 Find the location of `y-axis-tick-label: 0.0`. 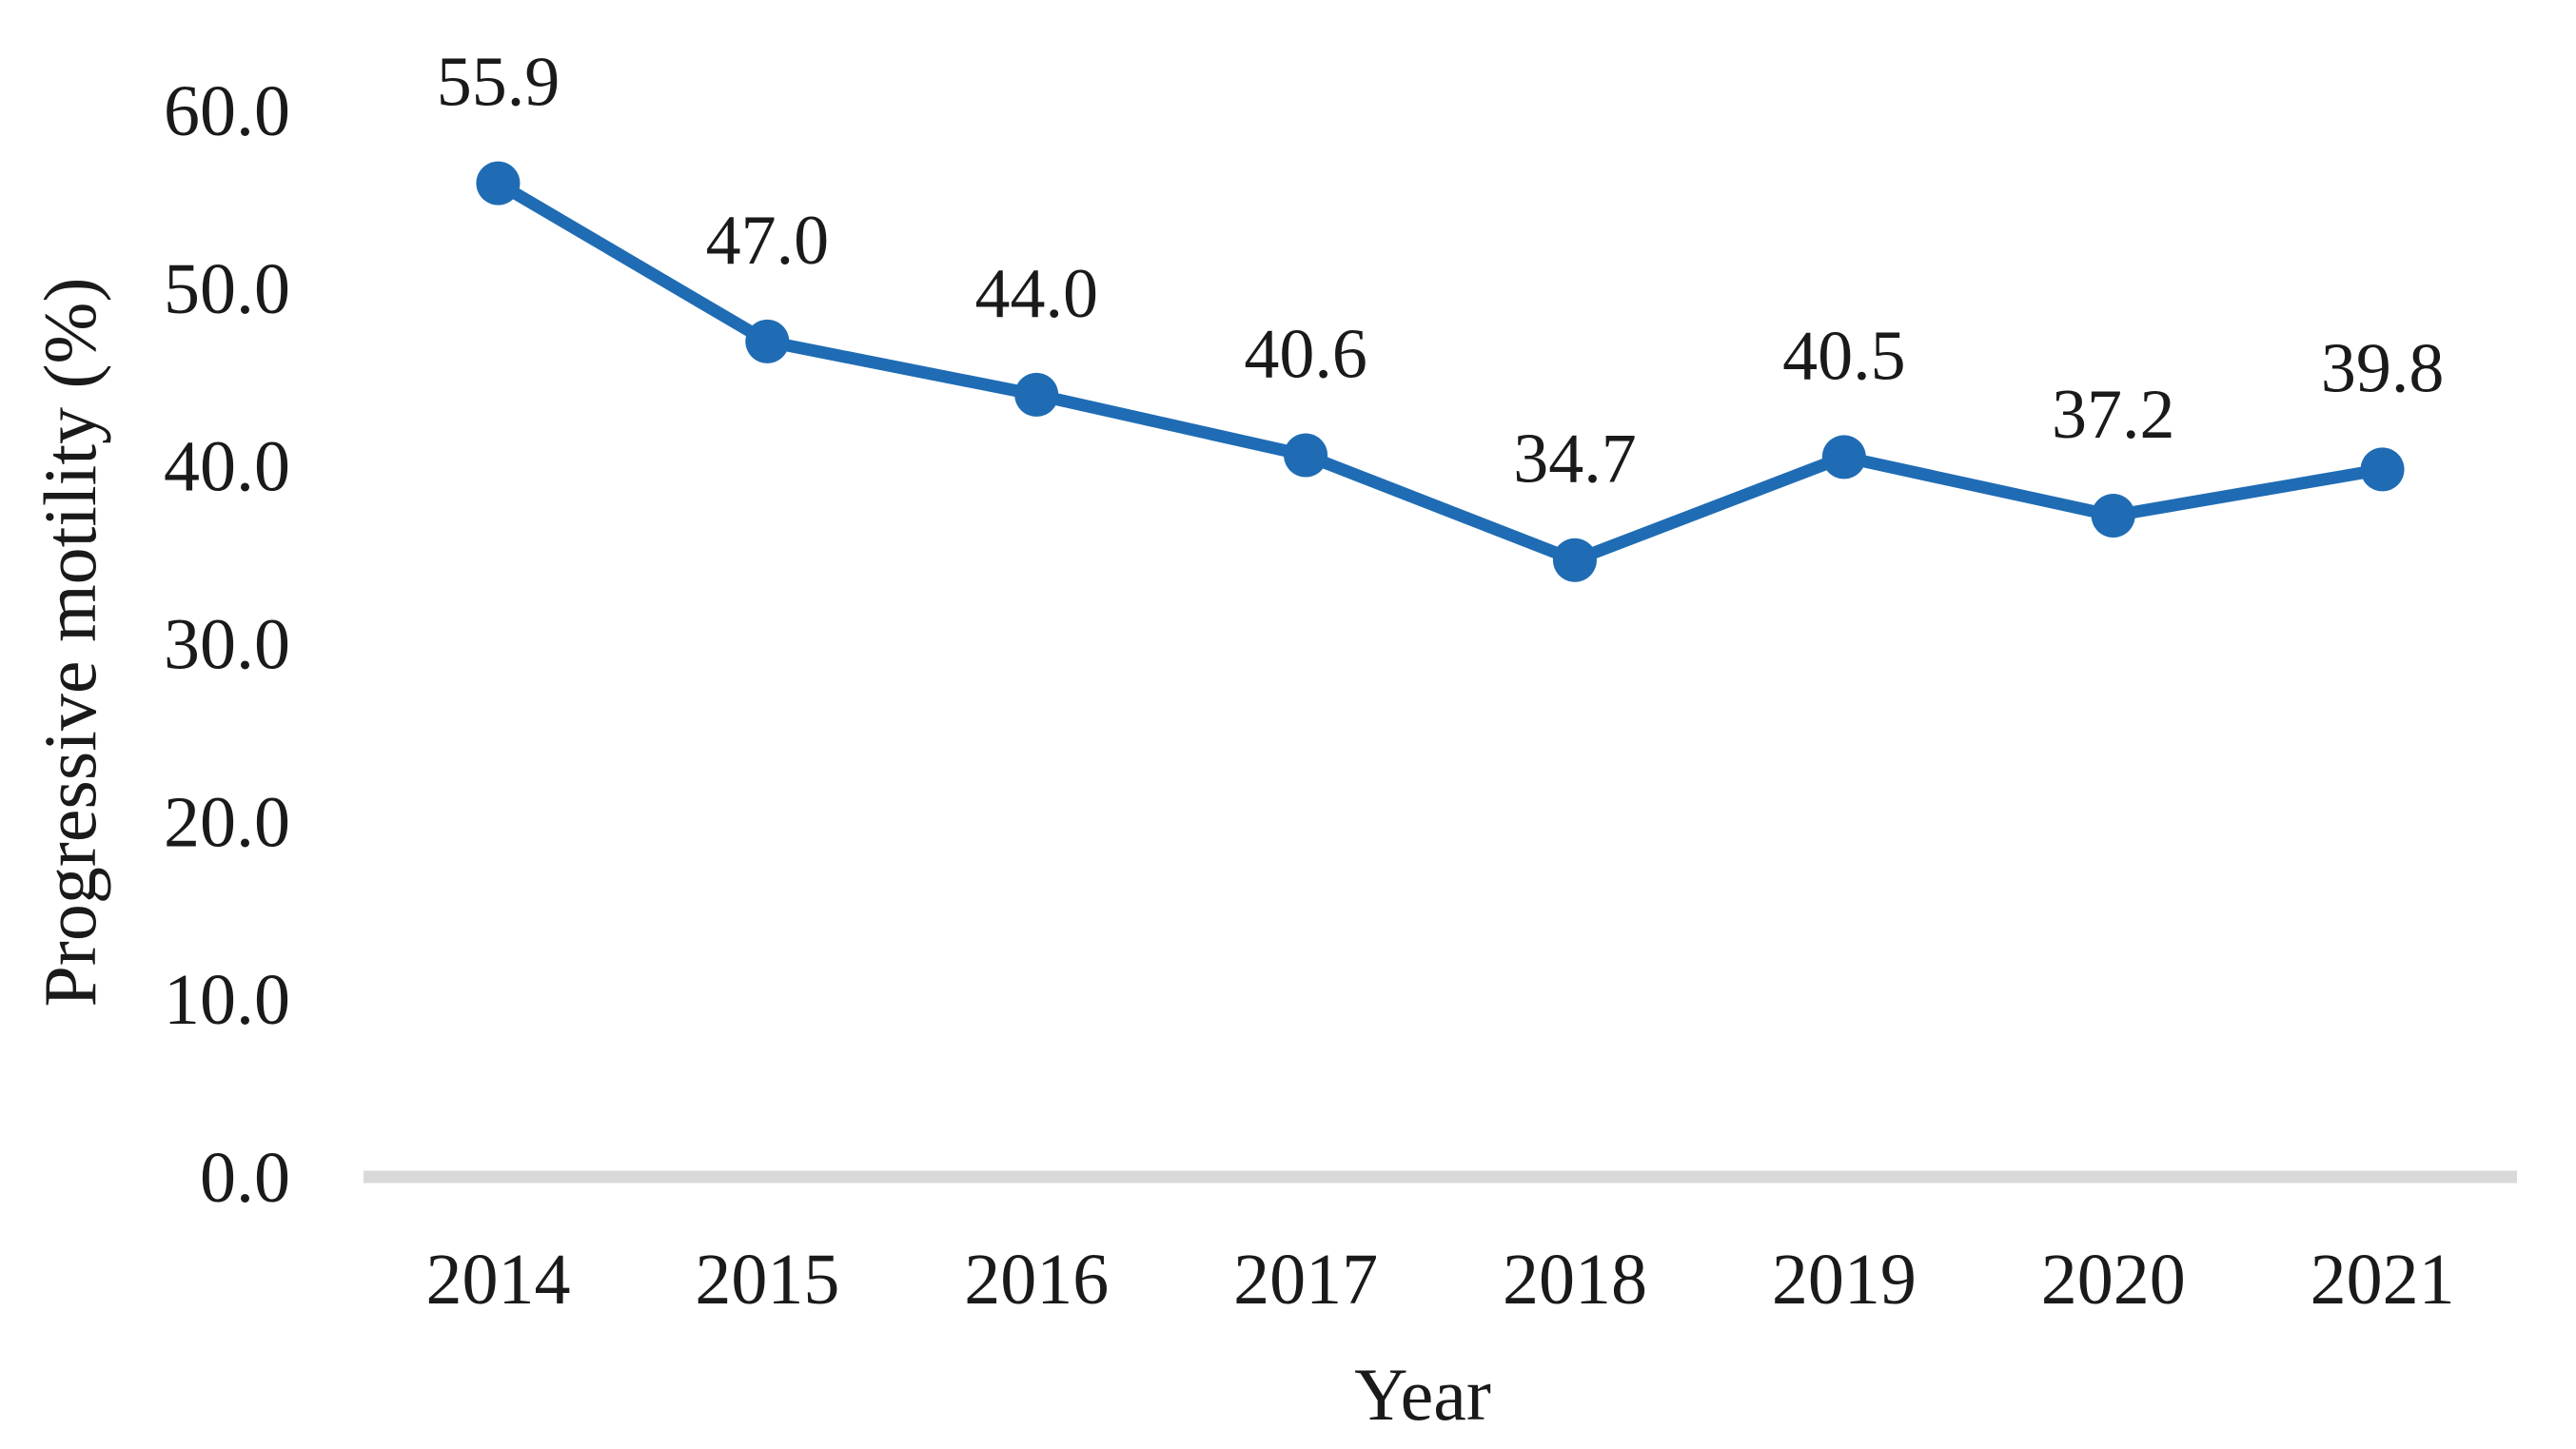

y-axis-tick-label: 0.0 is located at coordinates (245, 1178).